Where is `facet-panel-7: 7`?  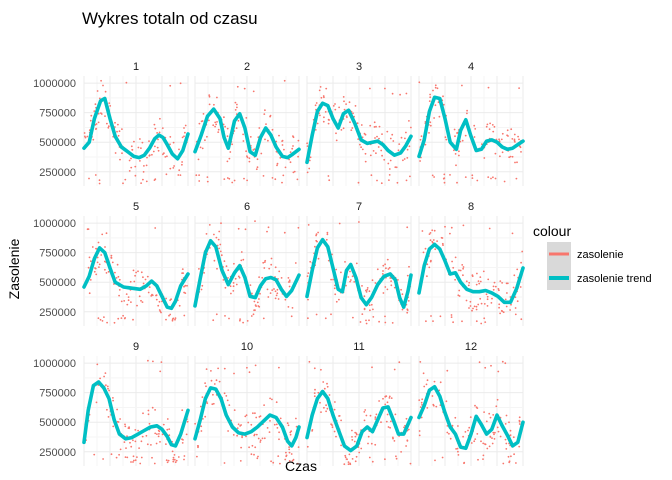 facet-panel-7: 7 is located at coordinates (359, 263).